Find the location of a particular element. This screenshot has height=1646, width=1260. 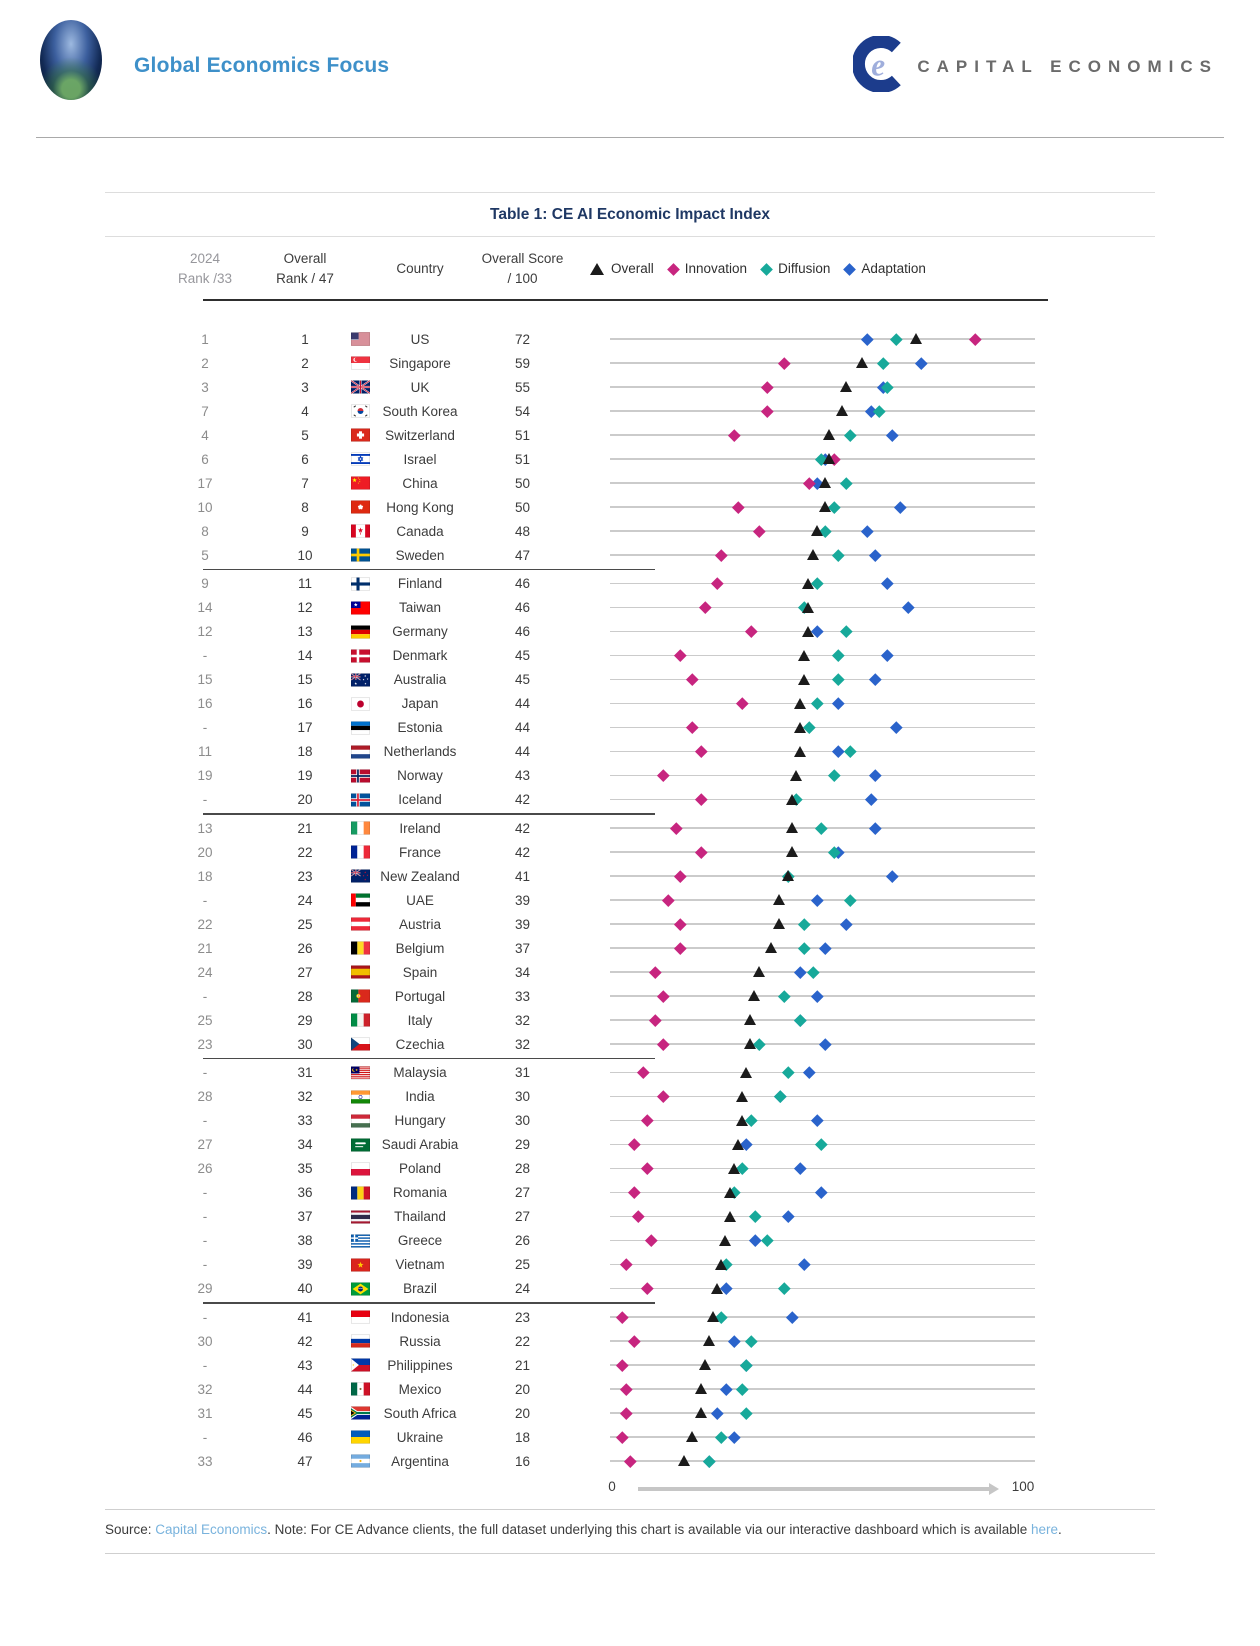

table-row: 7 4 South Korea 54 is located at coordinates (630, 411).